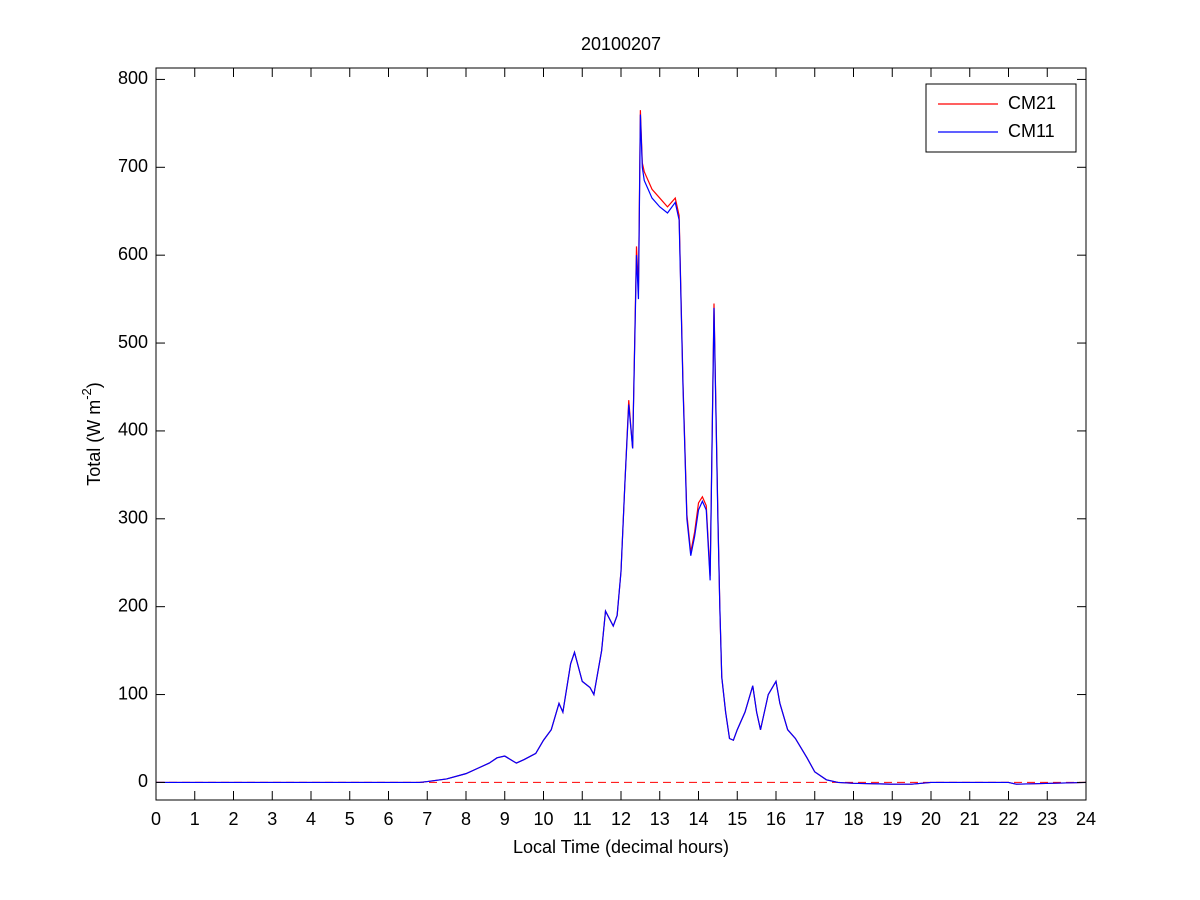 The height and width of the screenshot is (900, 1200). What do you see at coordinates (272, 819) in the screenshot?
I see `x-tick-label: 3` at bounding box center [272, 819].